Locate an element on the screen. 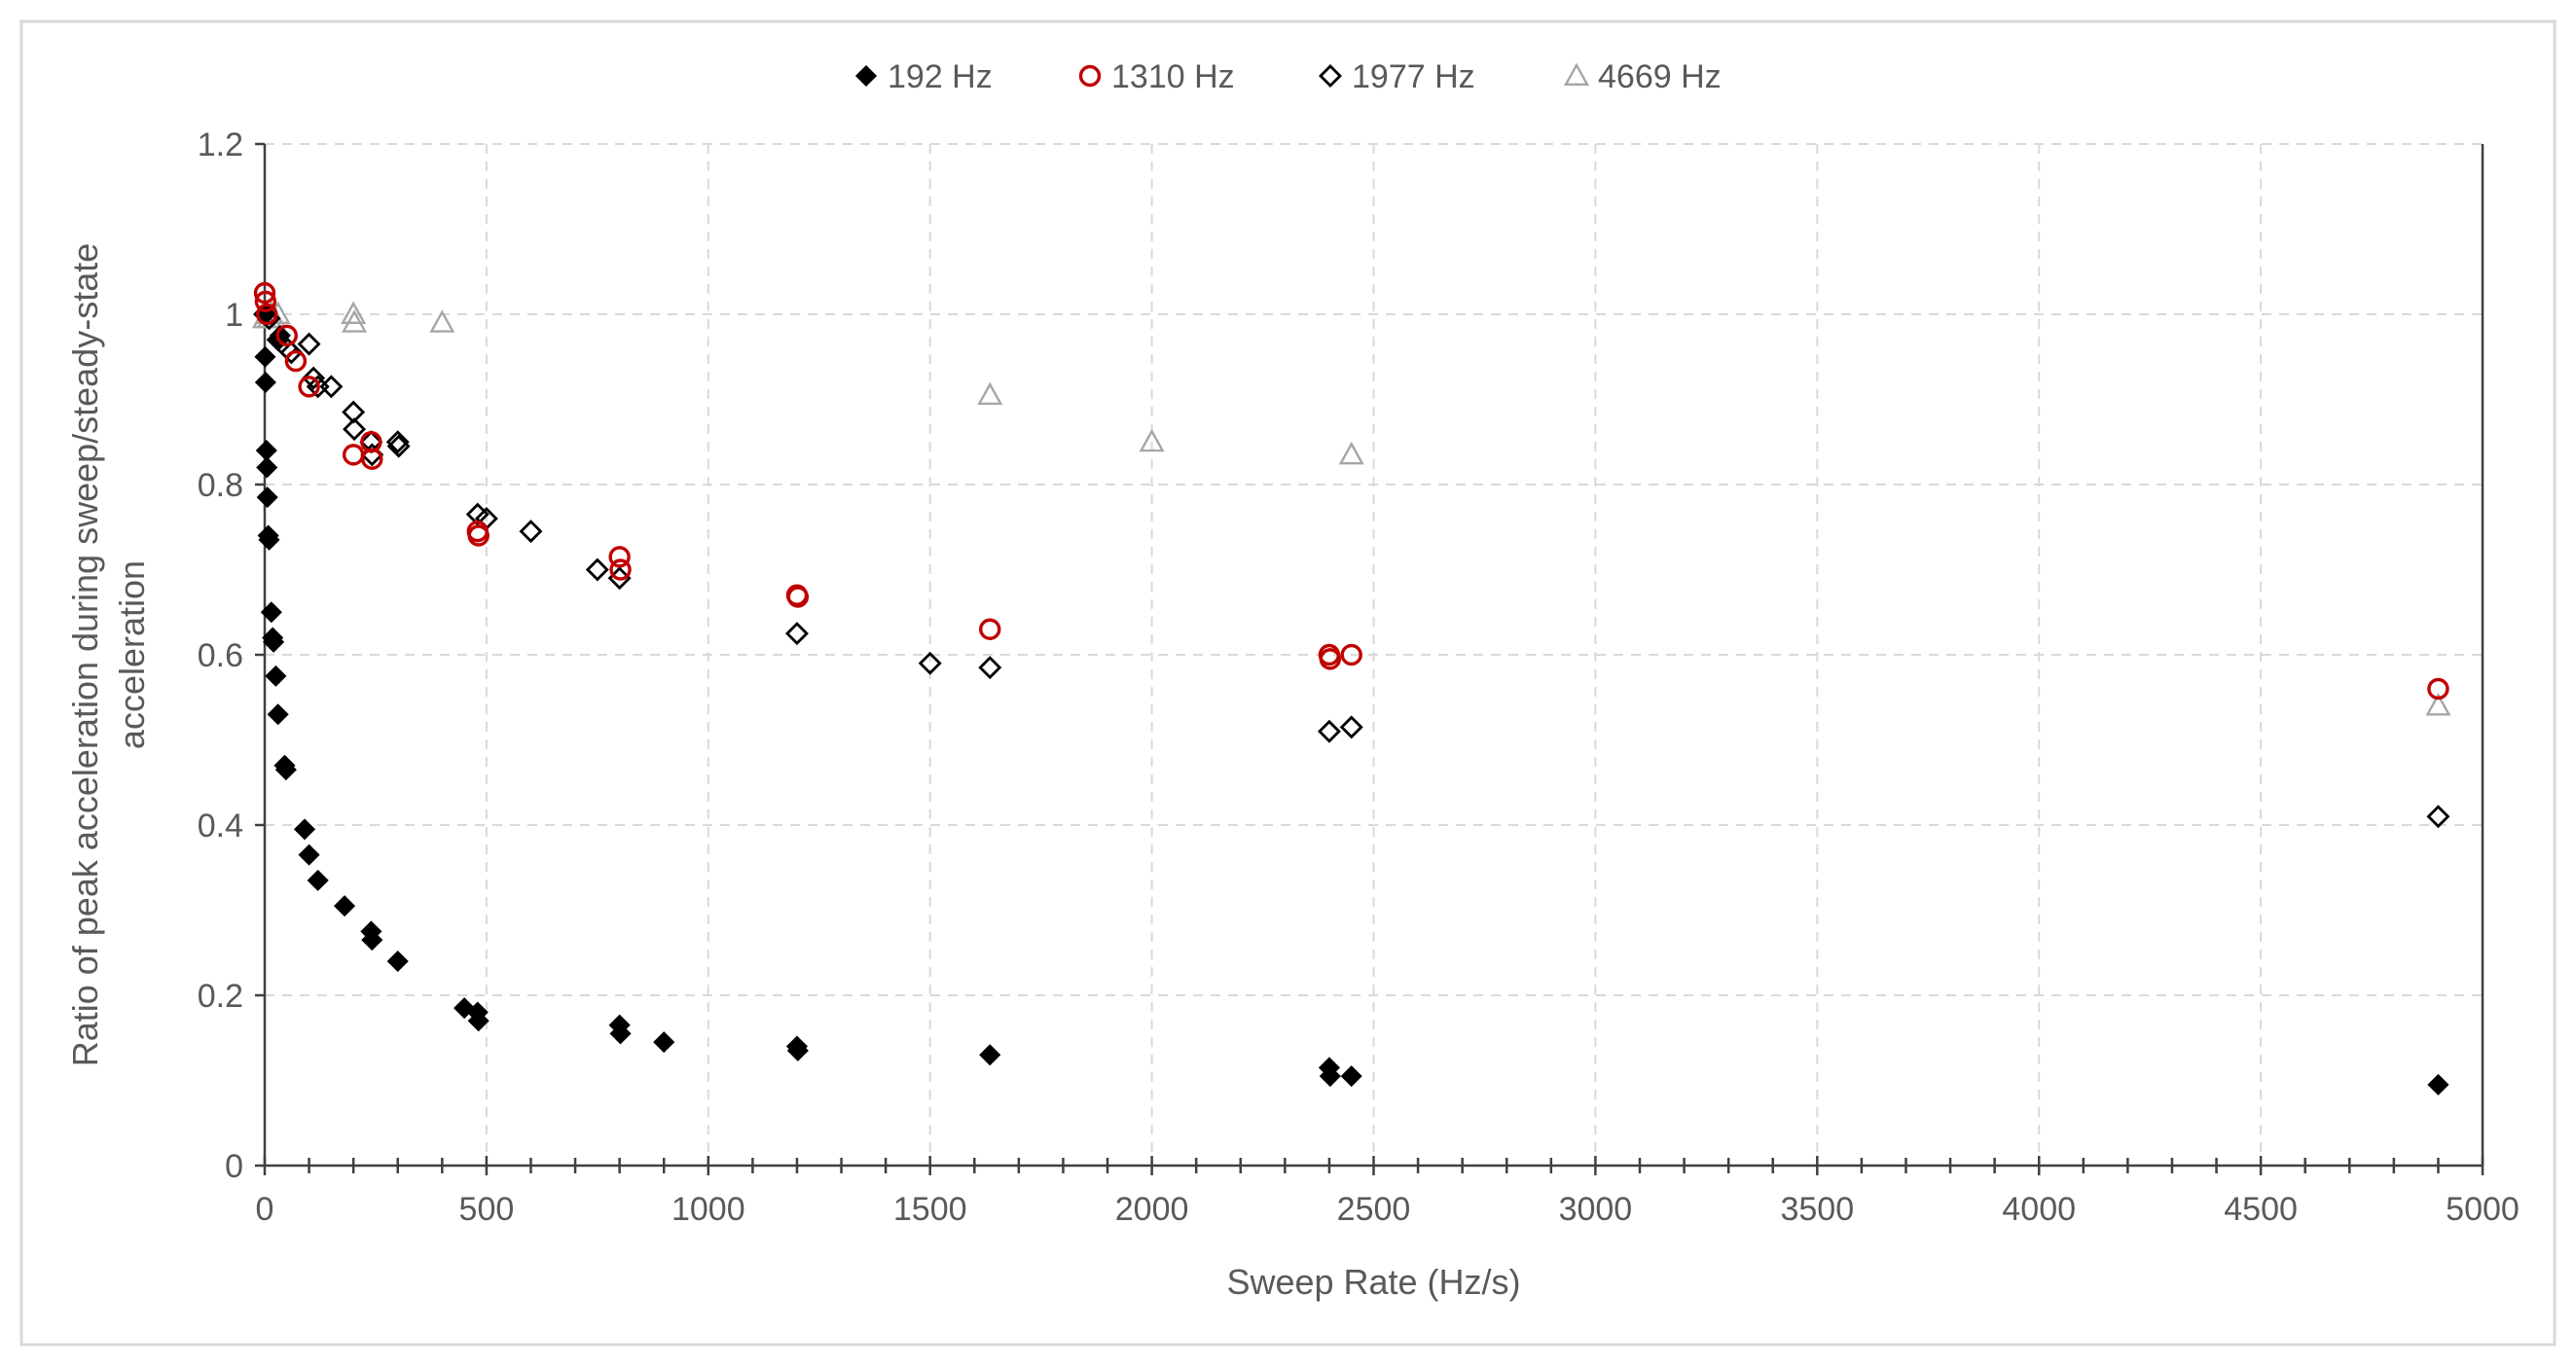 The height and width of the screenshot is (1366, 2576). x-tick-label: 2000 is located at coordinates (1152, 1209).